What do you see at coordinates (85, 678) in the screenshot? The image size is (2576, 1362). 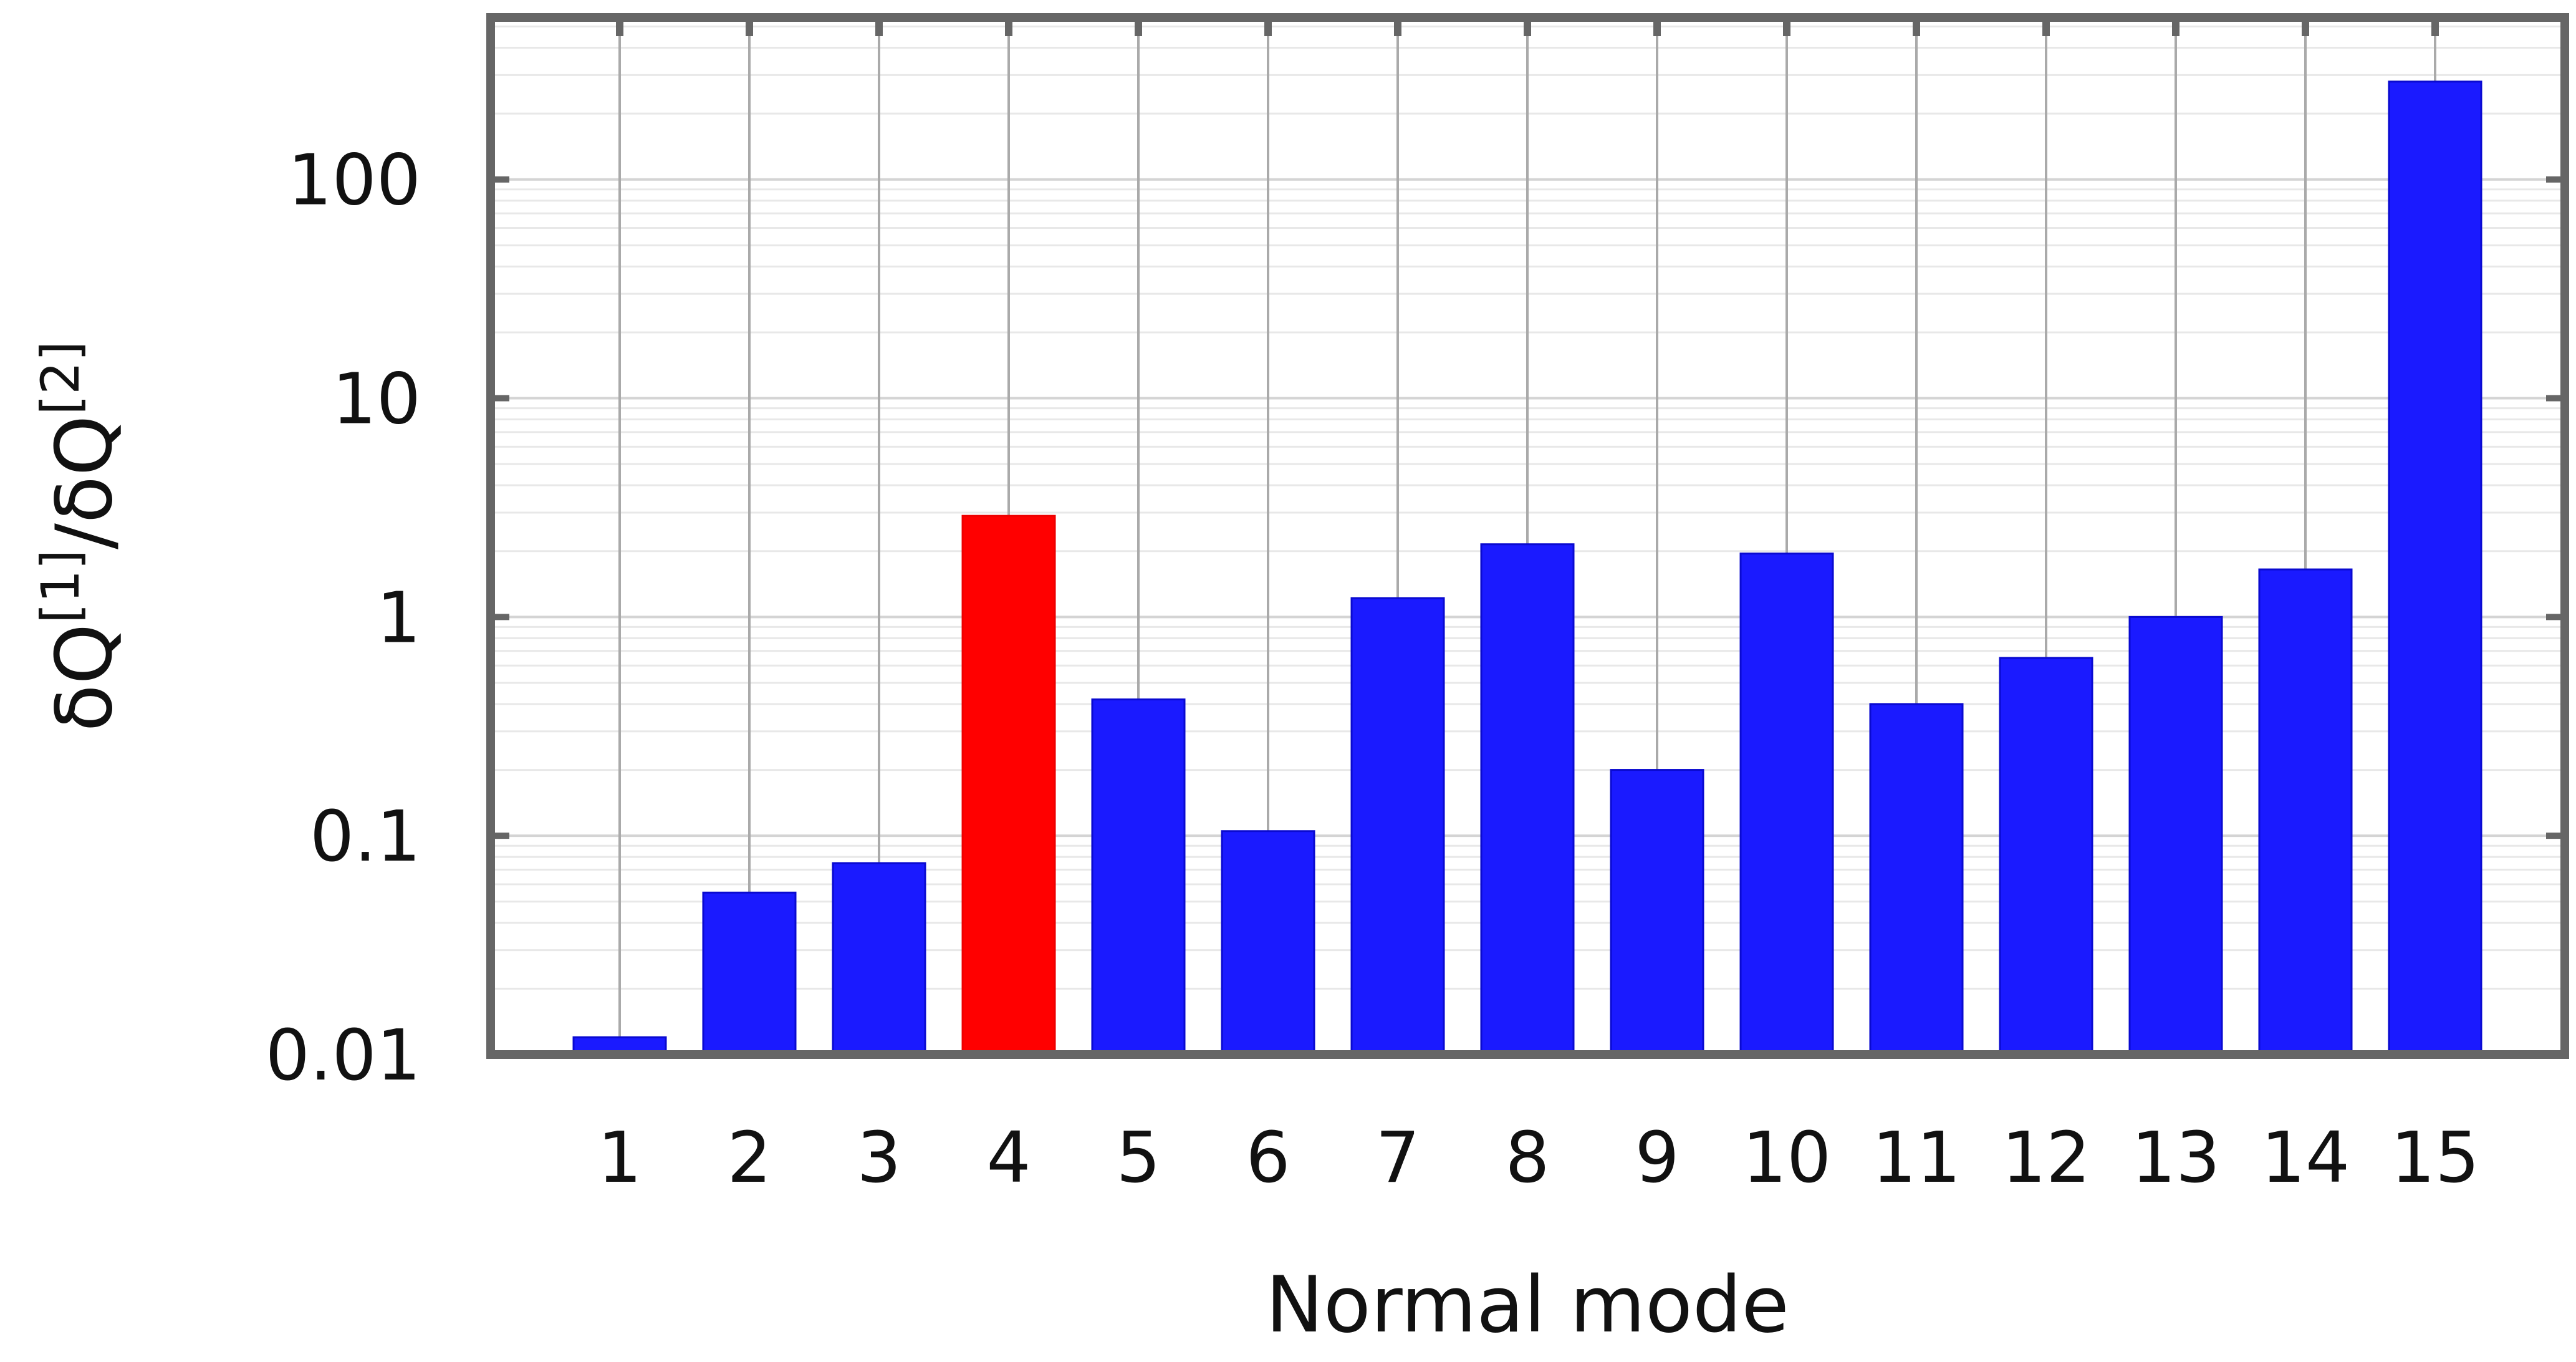 I see `y-label-part1: δQ` at bounding box center [85, 678].